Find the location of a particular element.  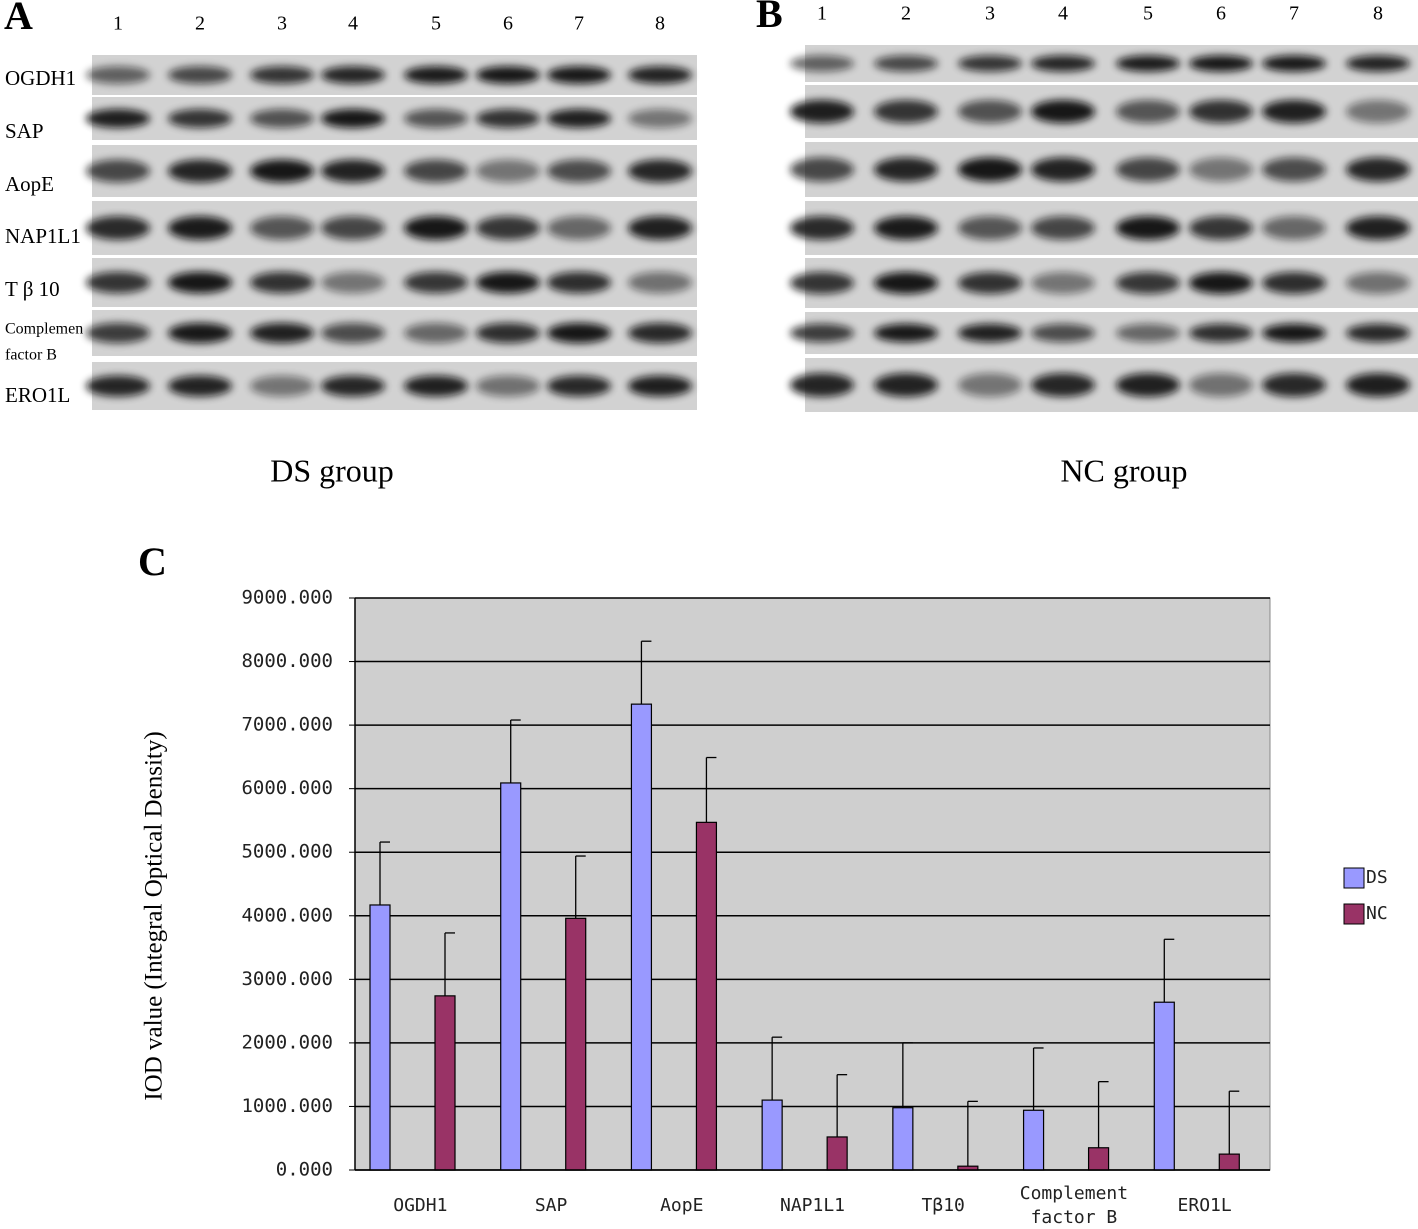

y-tick-label: 3000.000 is located at coordinates (287, 979).